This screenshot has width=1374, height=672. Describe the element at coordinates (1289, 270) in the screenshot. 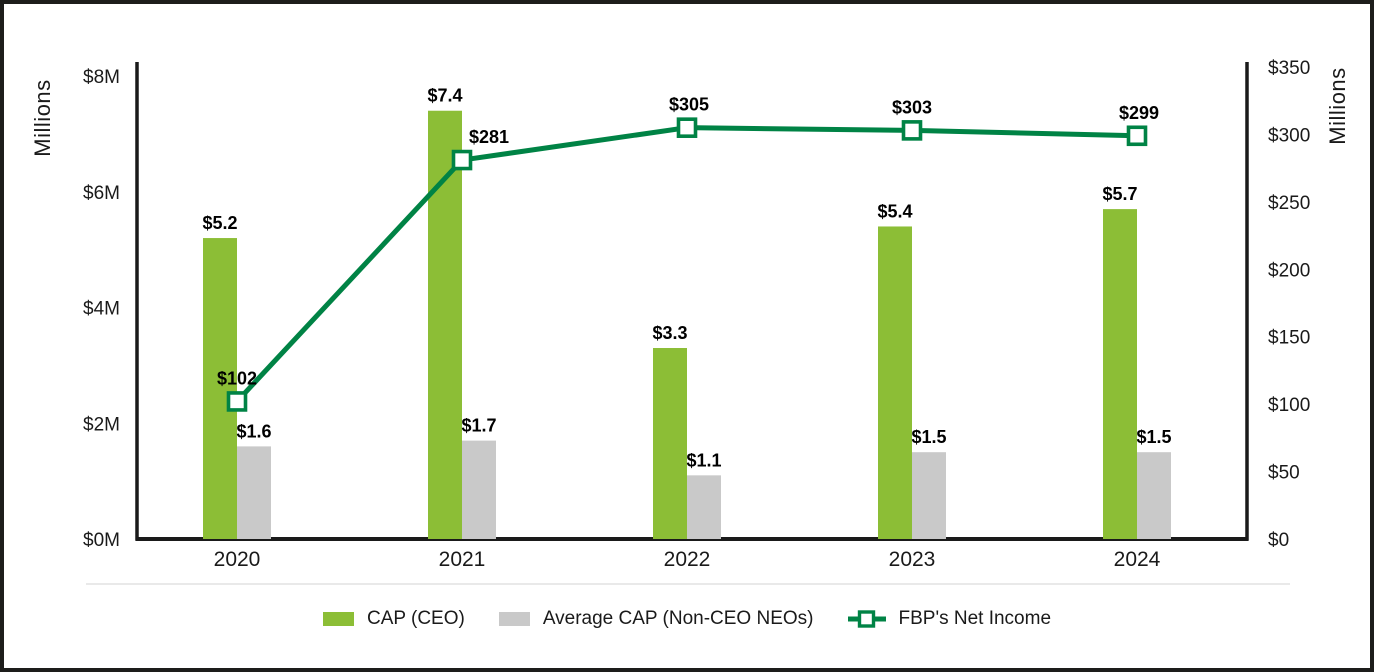

I see `right-axis-tick: $200` at that location.